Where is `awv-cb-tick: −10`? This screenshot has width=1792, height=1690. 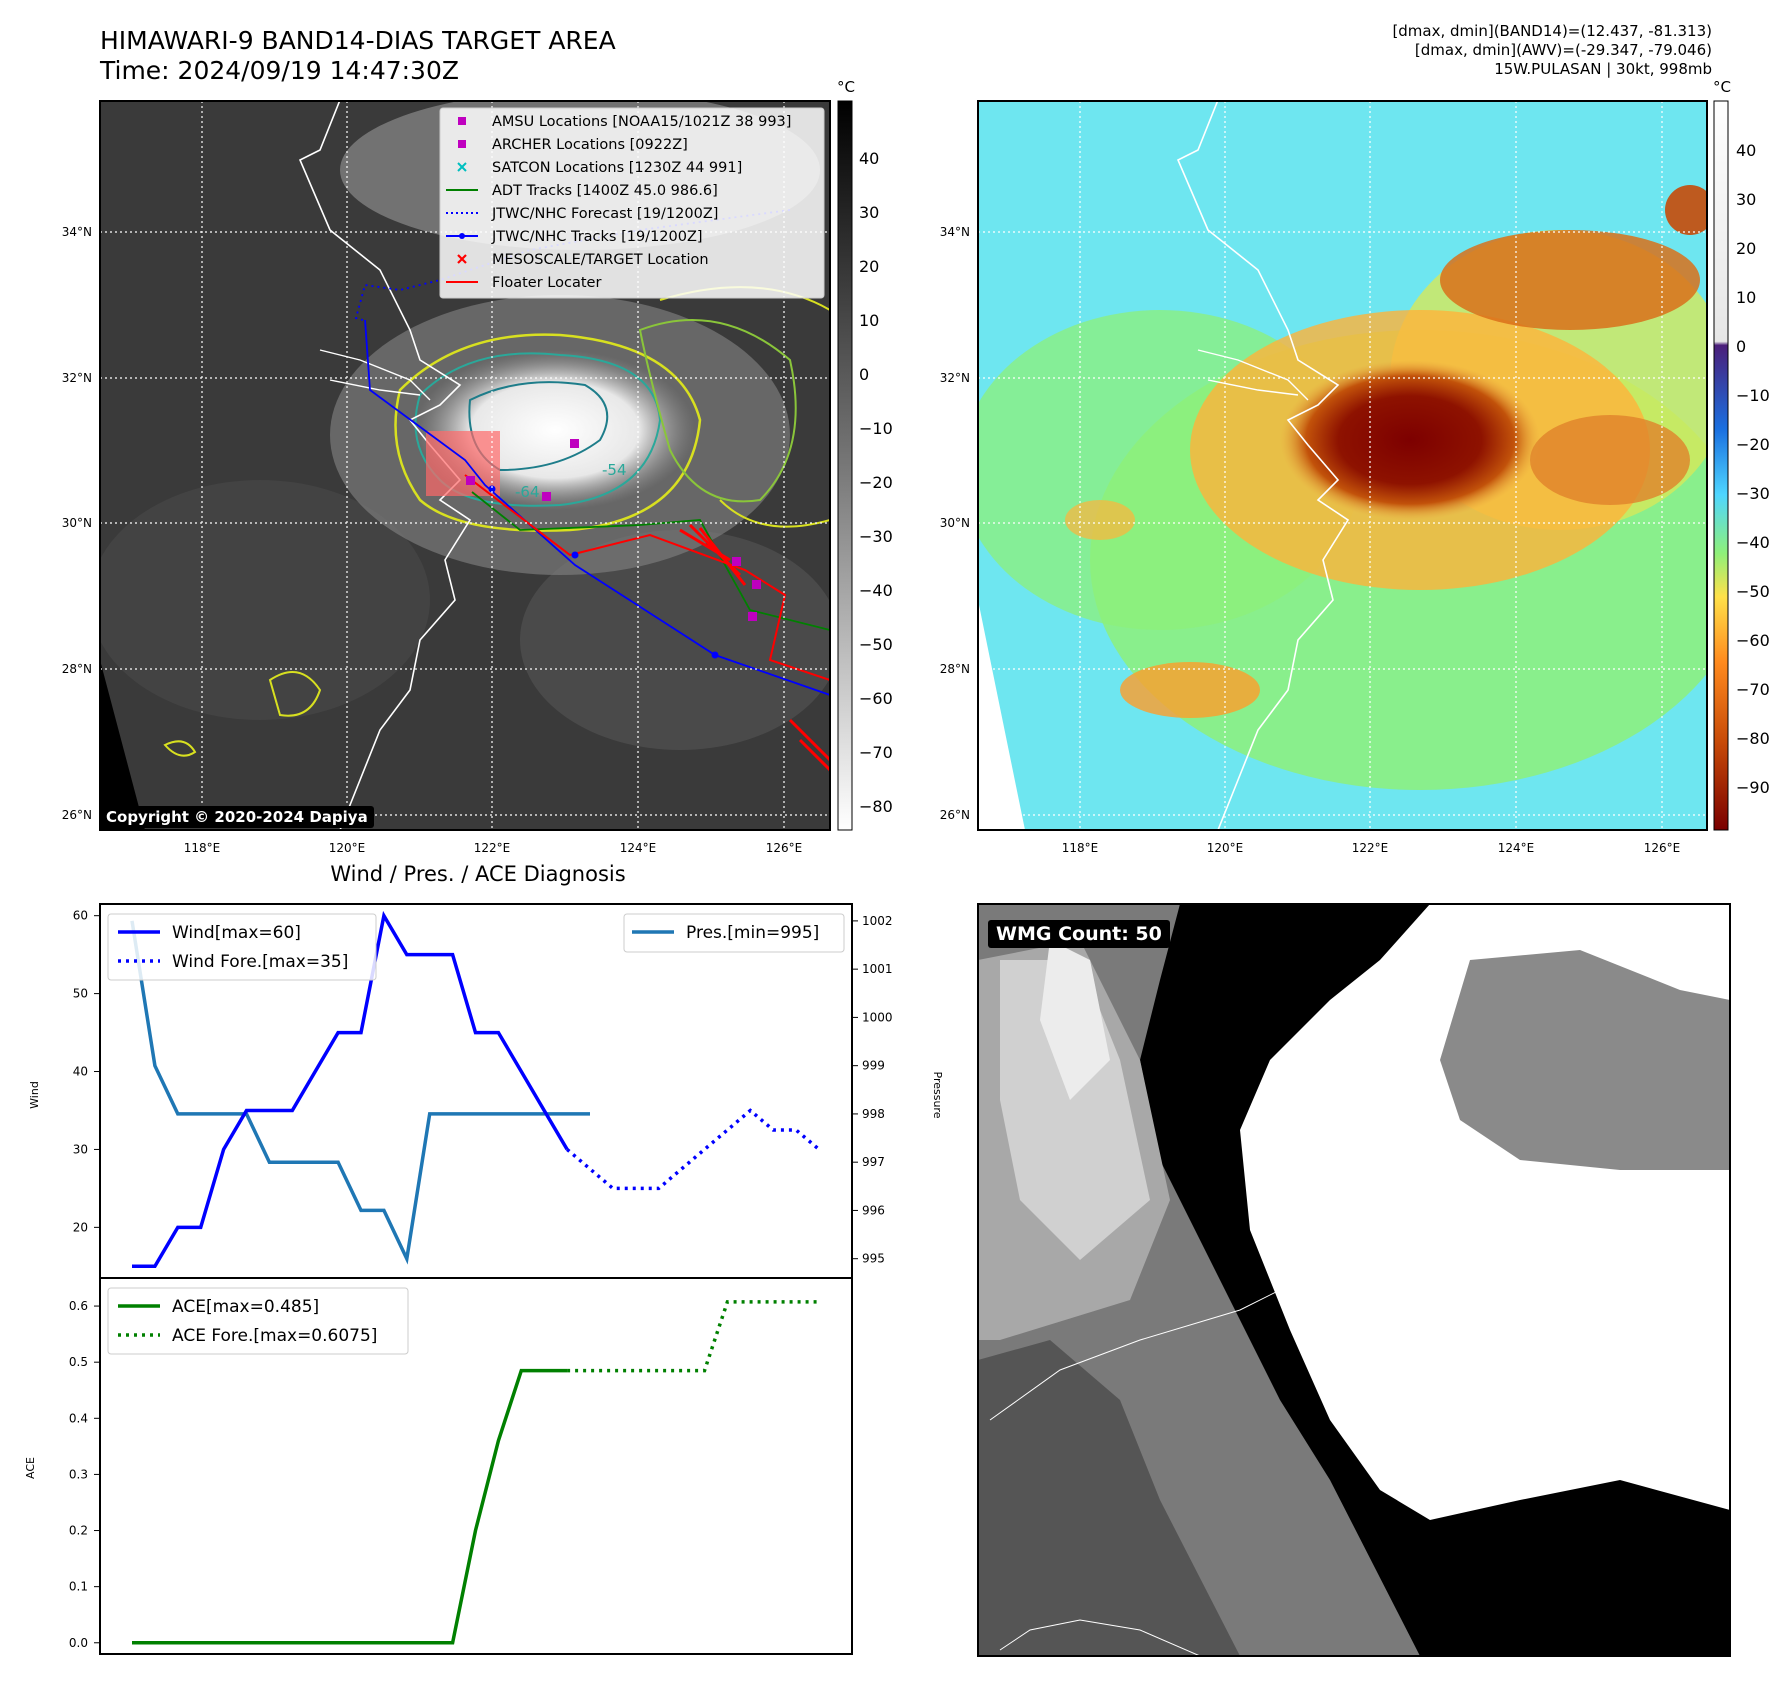 awv-cb-tick: −10 is located at coordinates (1753, 395).